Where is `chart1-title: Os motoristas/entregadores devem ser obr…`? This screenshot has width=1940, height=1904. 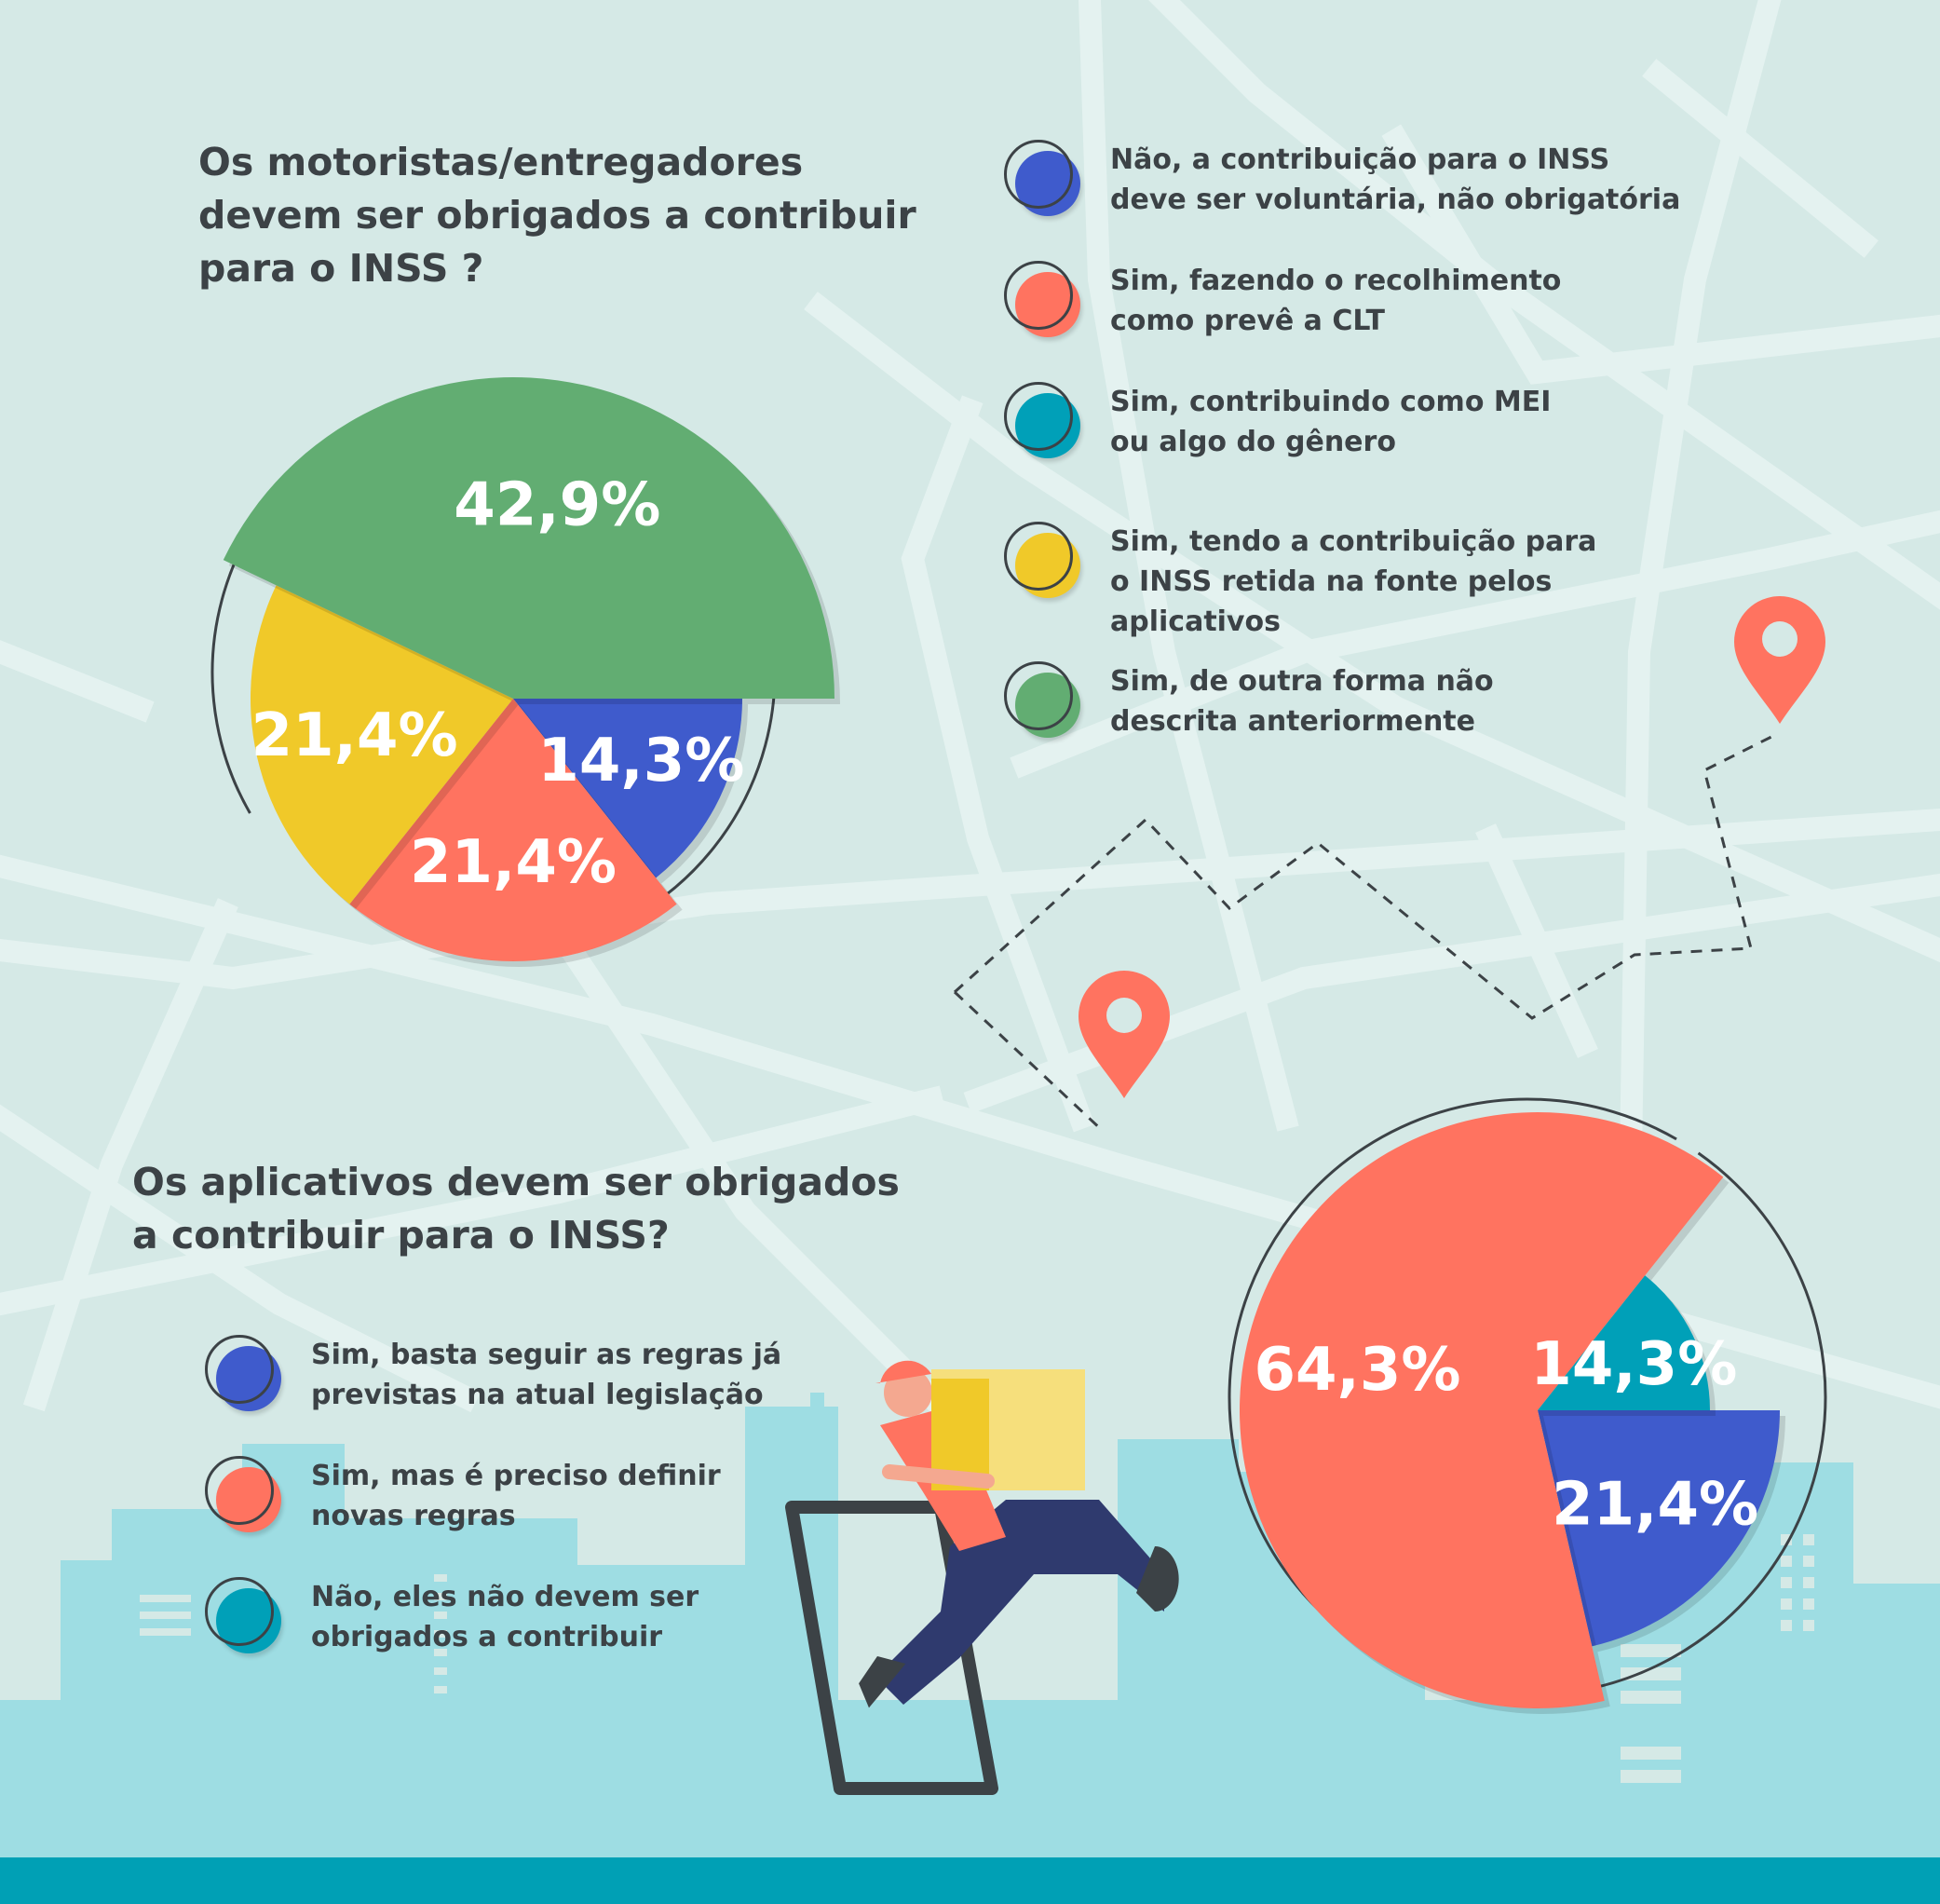 chart1-title: Os motoristas/entregadores devem ser obr… is located at coordinates (557, 215).